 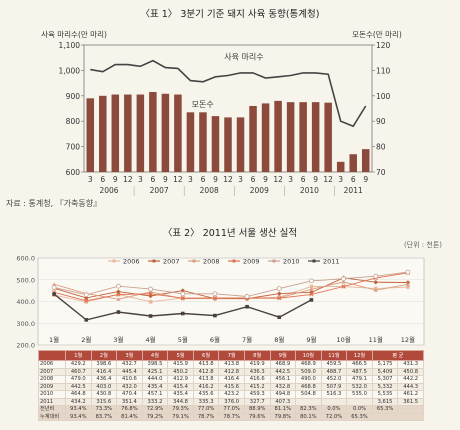 What do you see at coordinates (104, 379) in the screenshot?
I see `table-cell: 436.4` at bounding box center [104, 379].